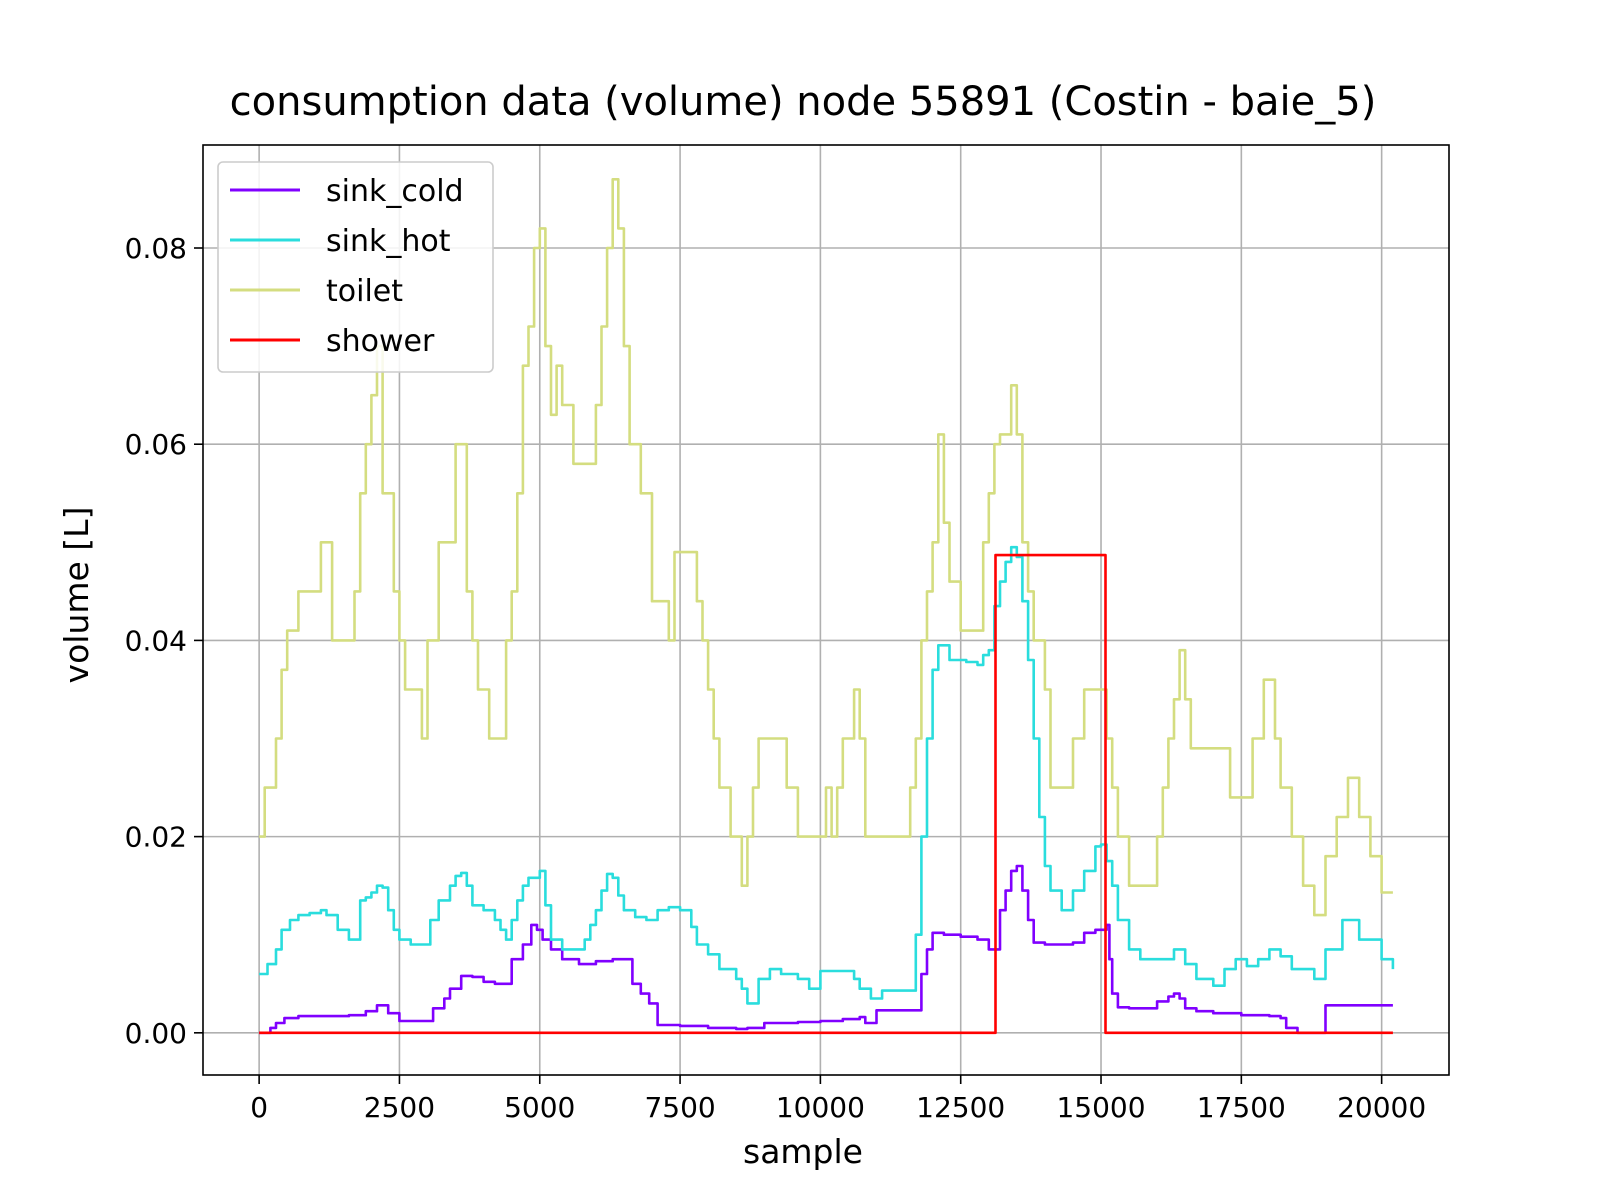  What do you see at coordinates (1241, 1107) in the screenshot?
I see `x-tick-label: 17500` at bounding box center [1241, 1107].